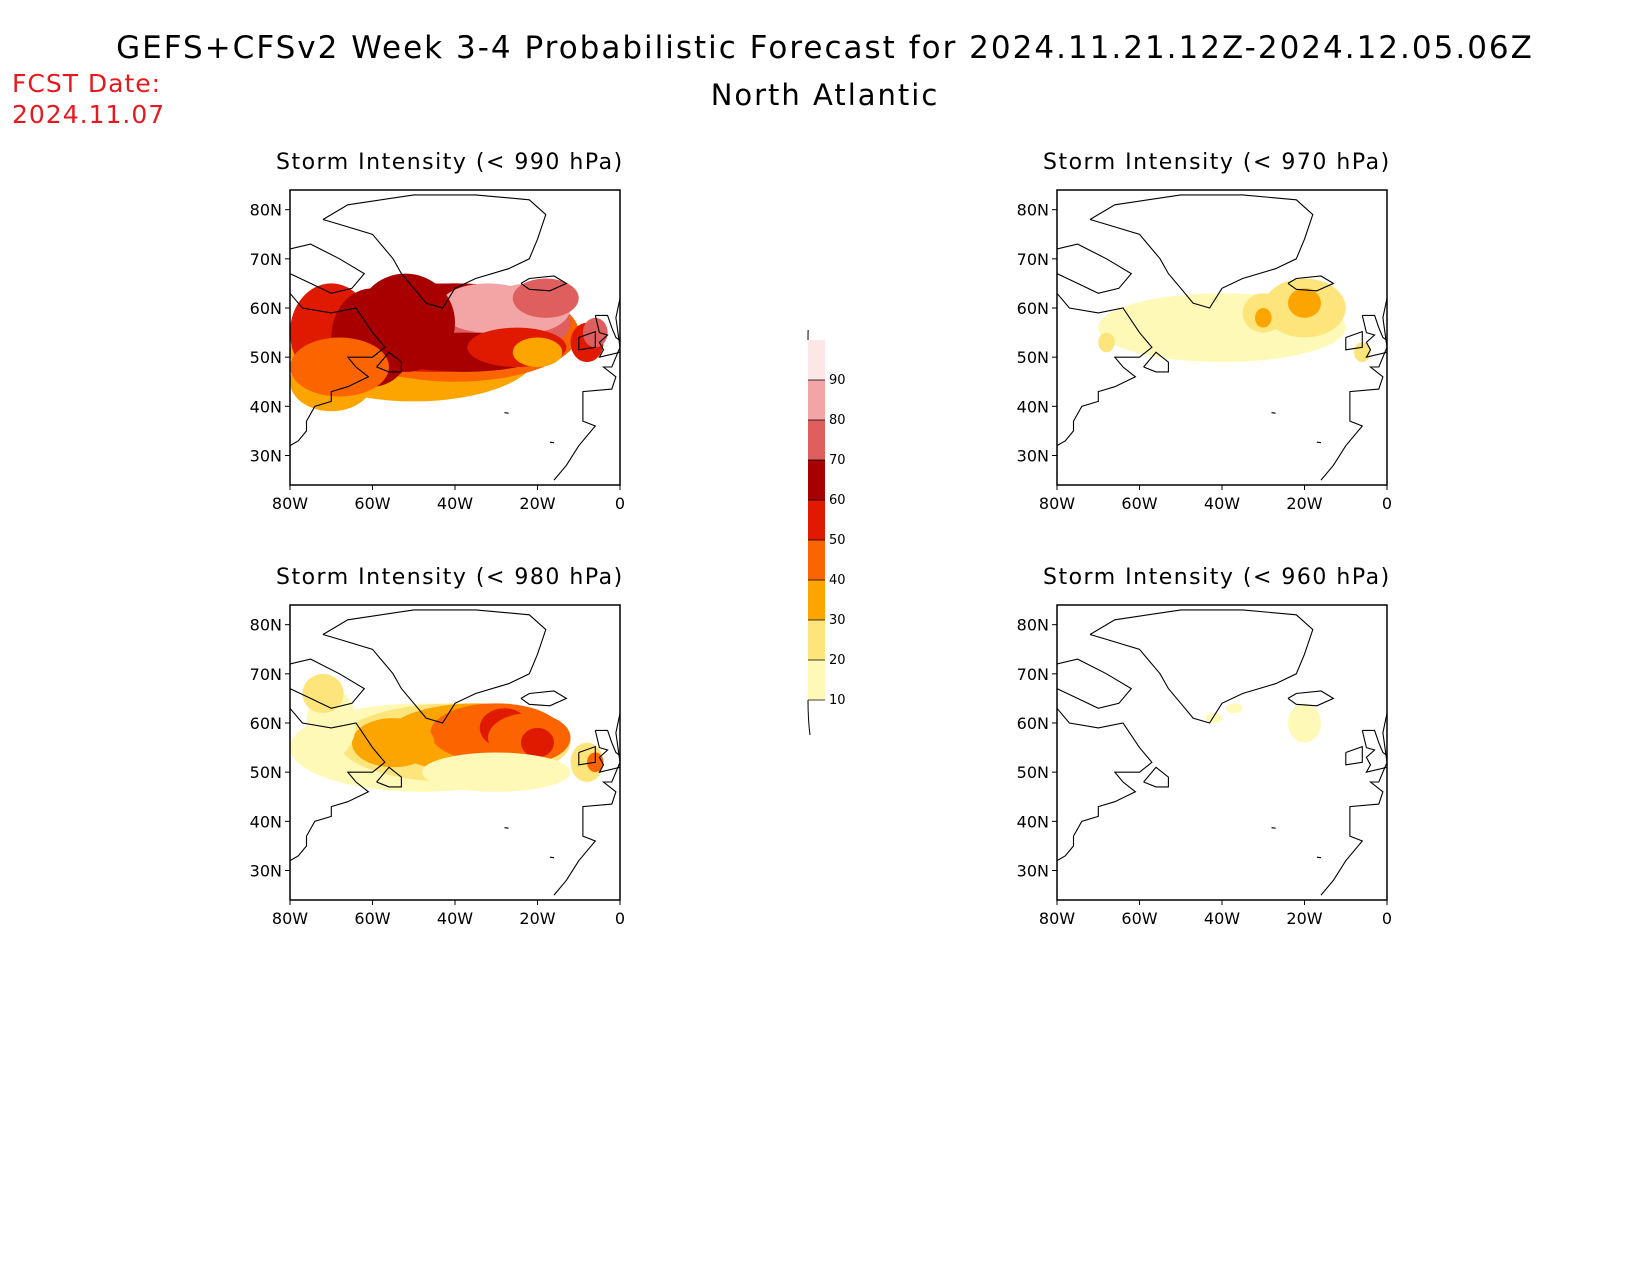 The height and width of the screenshot is (1275, 1650). What do you see at coordinates (450, 577) in the screenshot?
I see `panel-title: Storm Intensity (< 980 hPa)` at bounding box center [450, 577].